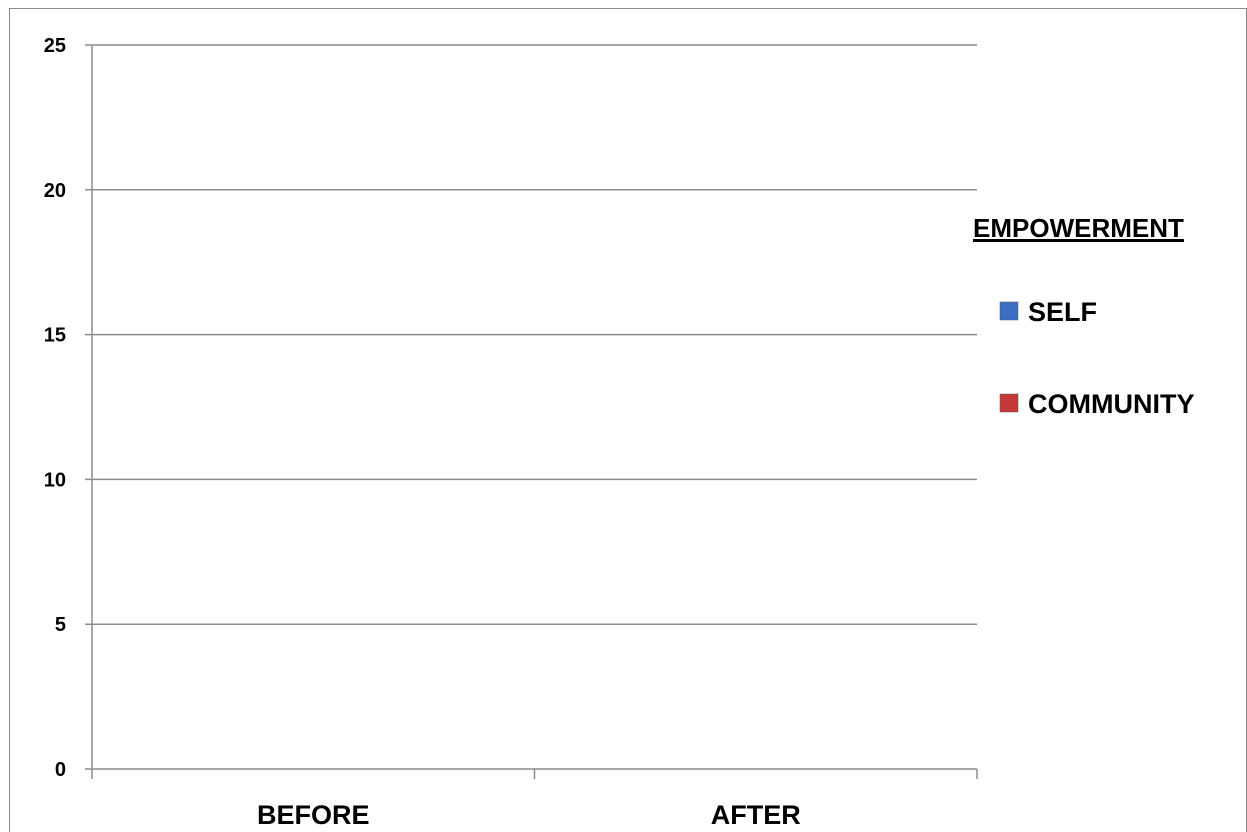 This screenshot has width=1247, height=832. What do you see at coordinates (756, 815) in the screenshot?
I see `x-category-label: AFTER` at bounding box center [756, 815].